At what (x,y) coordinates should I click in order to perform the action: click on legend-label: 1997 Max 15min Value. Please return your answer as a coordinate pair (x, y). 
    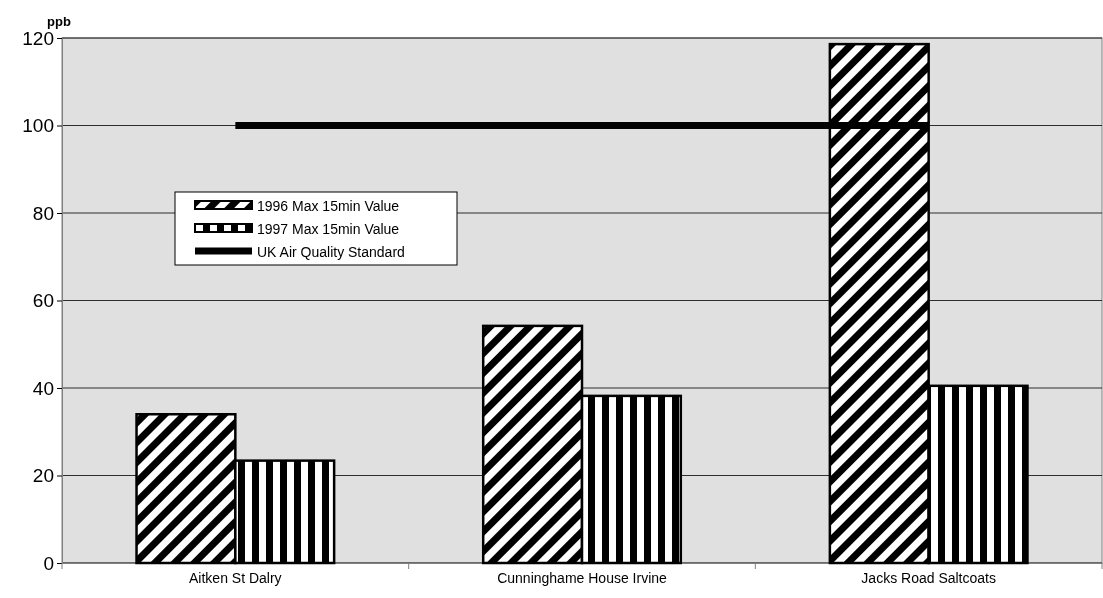
    Looking at the image, I should click on (328, 229).